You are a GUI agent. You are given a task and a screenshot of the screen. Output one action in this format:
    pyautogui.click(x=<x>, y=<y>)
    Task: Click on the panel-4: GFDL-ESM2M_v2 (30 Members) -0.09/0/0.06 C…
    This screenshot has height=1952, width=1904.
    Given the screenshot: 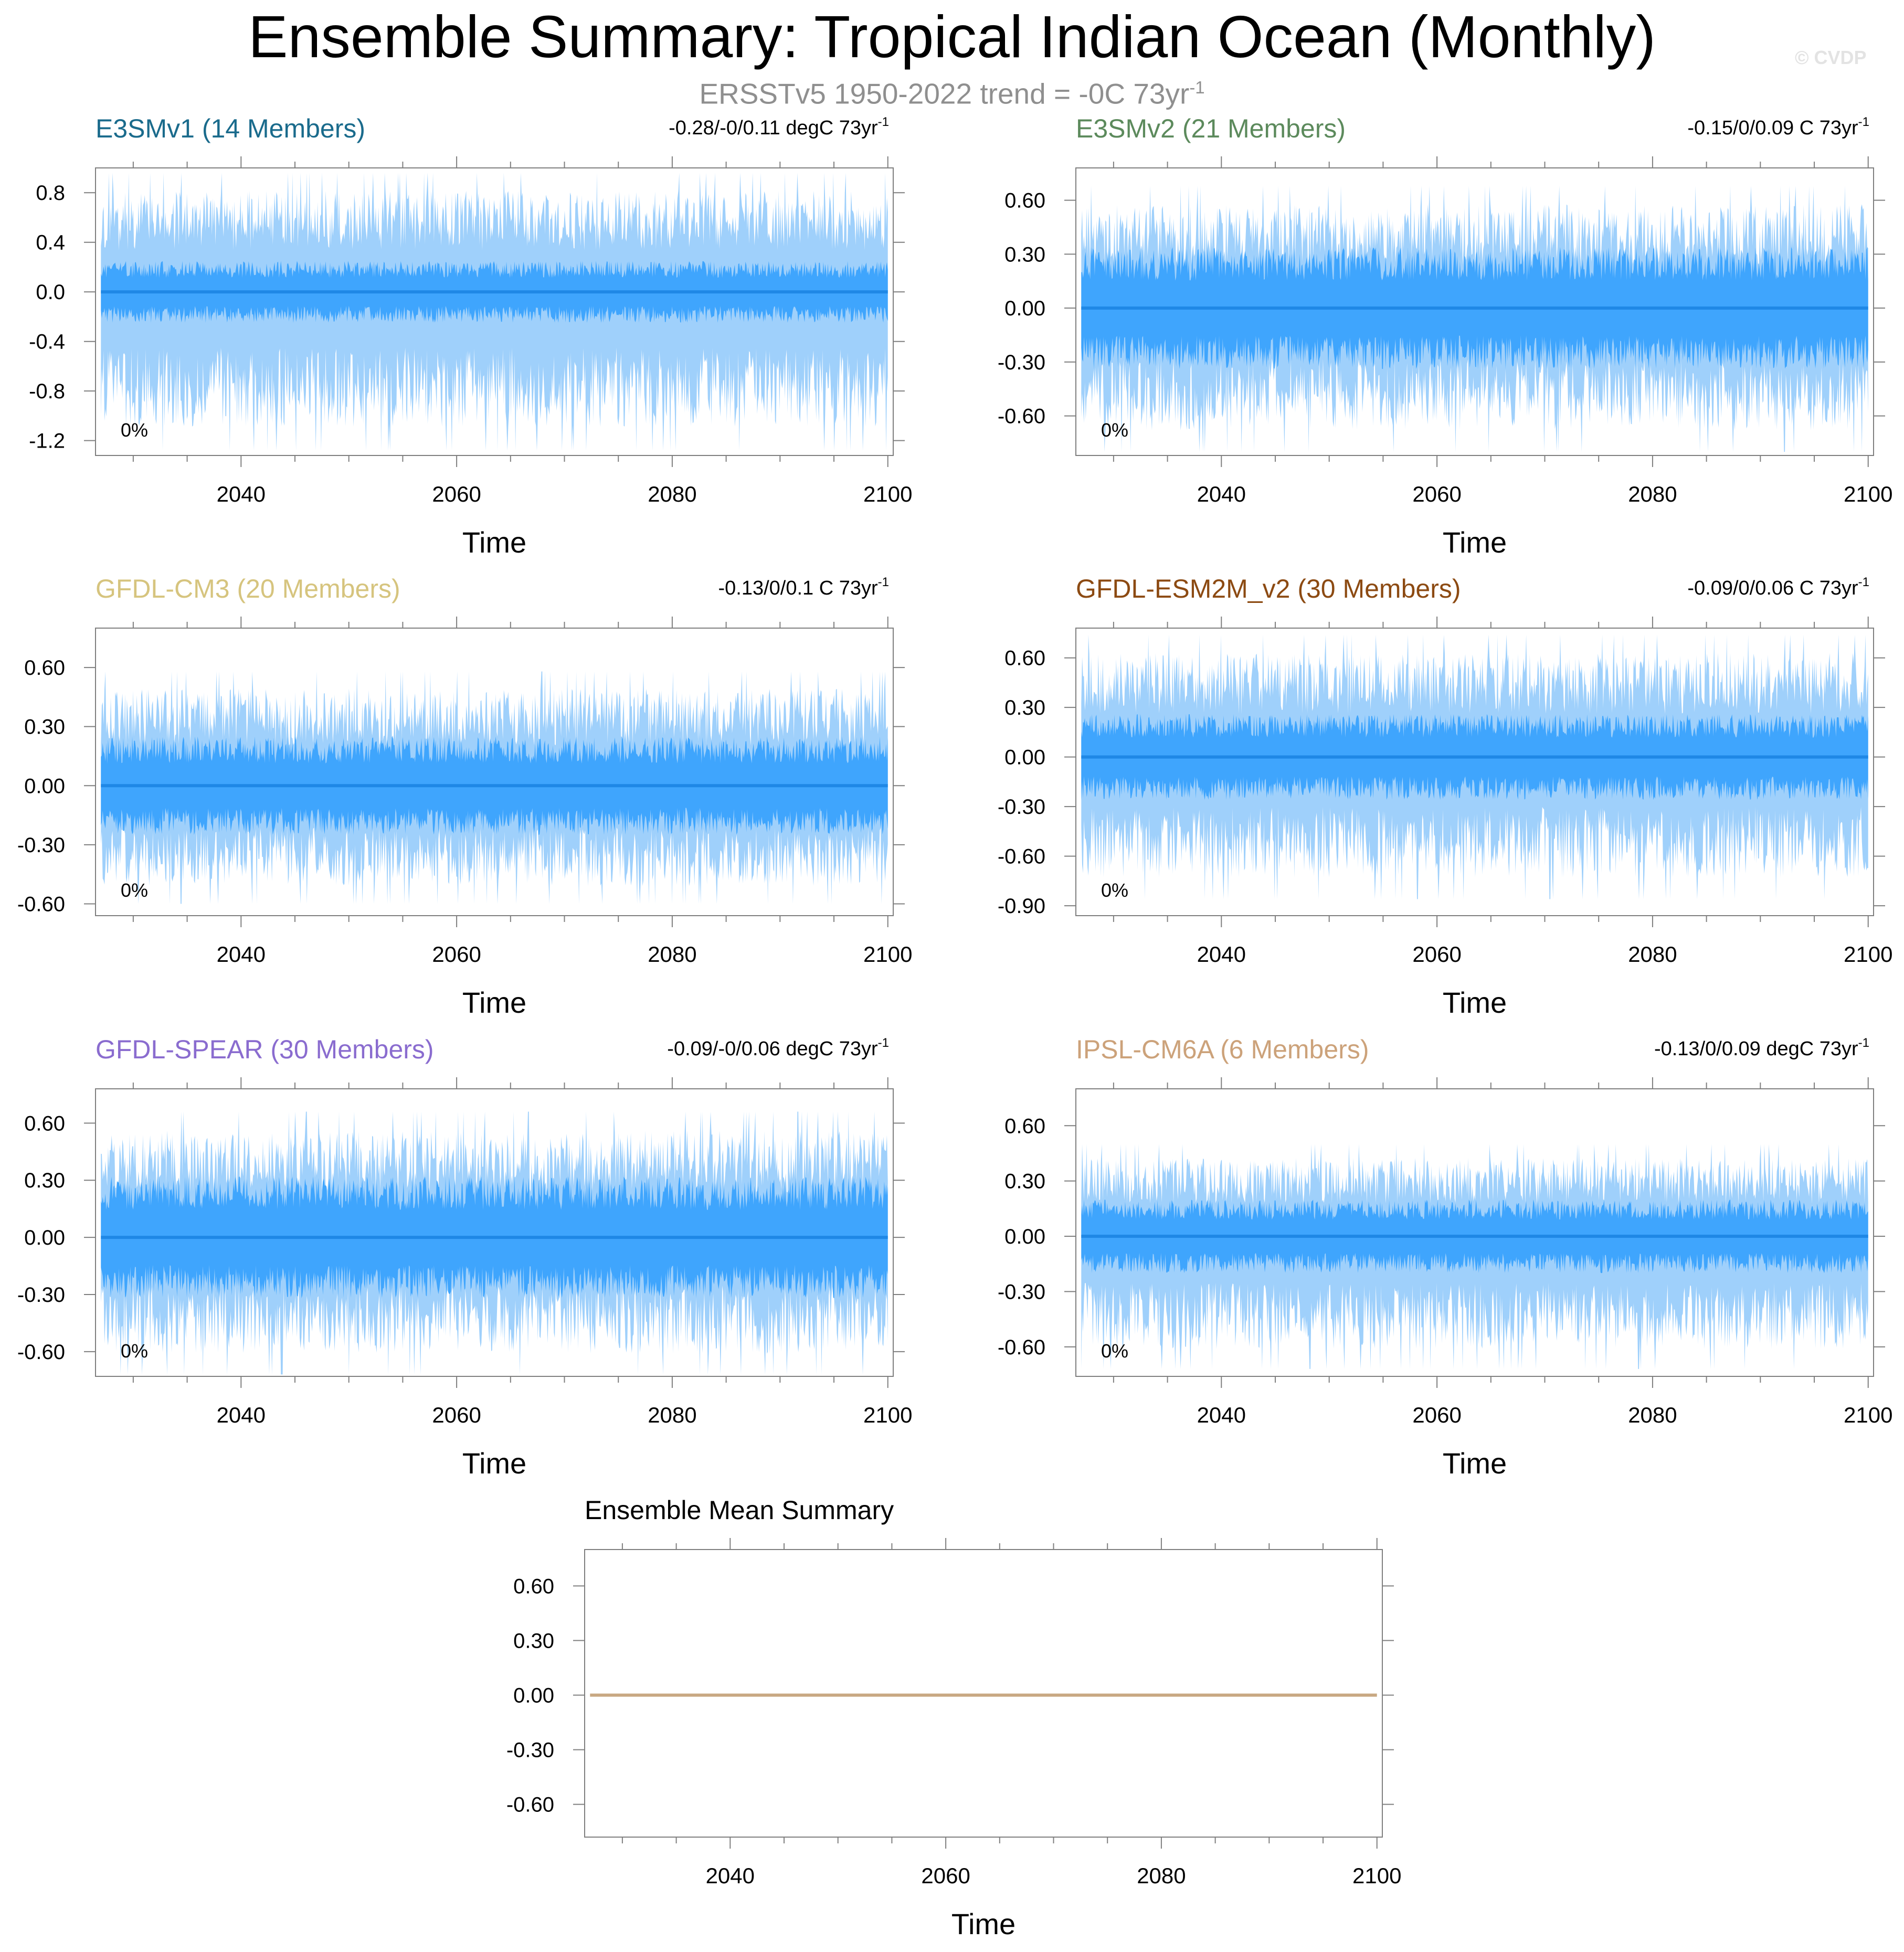 What is the action you would take?
    pyautogui.click(x=1445, y=797)
    